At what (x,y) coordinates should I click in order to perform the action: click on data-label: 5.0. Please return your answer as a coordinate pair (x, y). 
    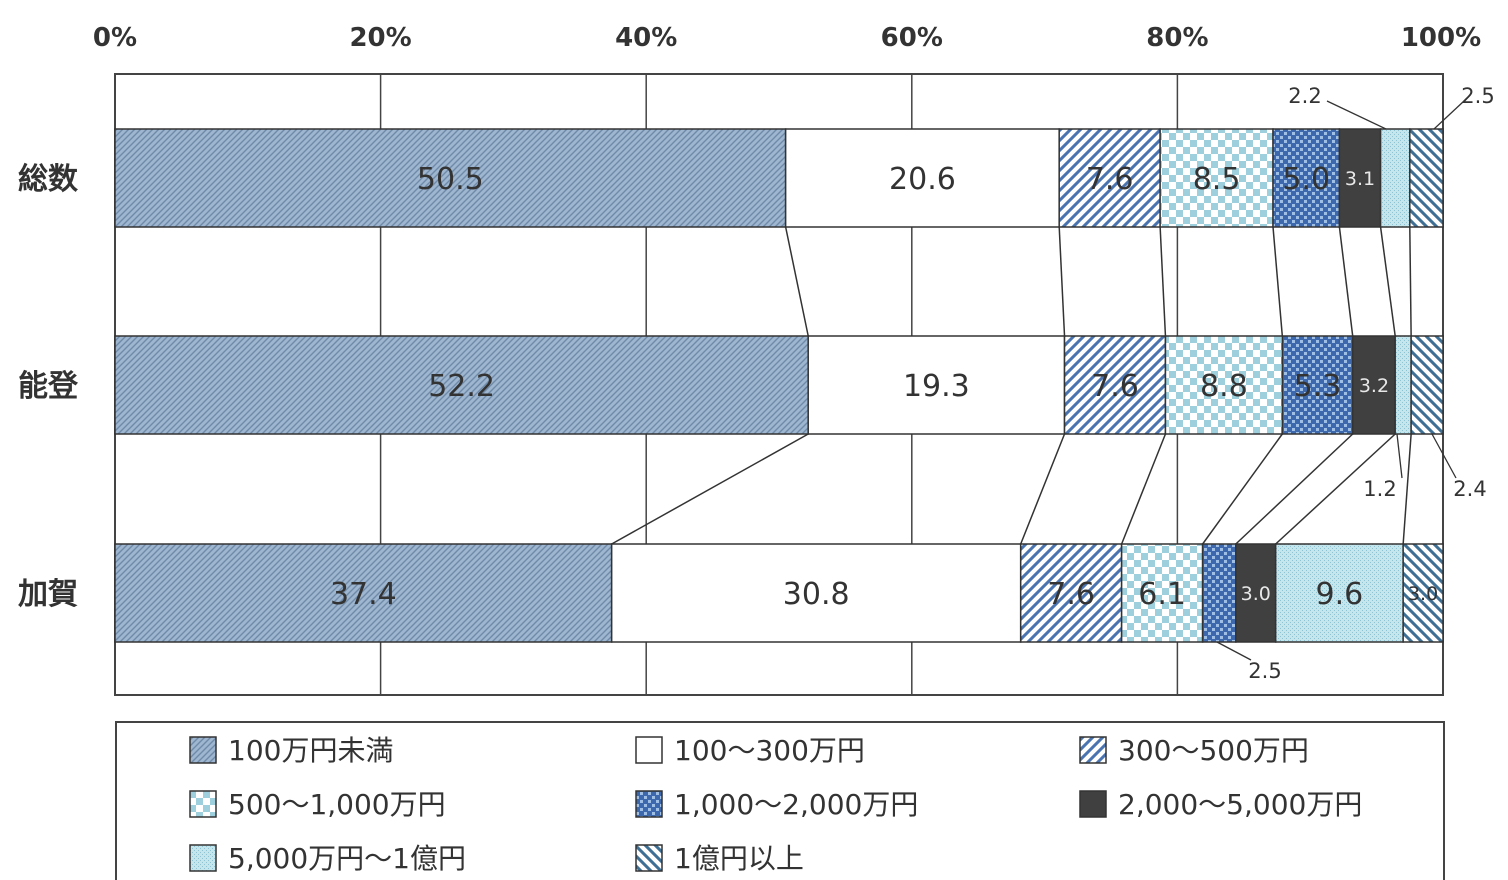
    Looking at the image, I should click on (1306, 179).